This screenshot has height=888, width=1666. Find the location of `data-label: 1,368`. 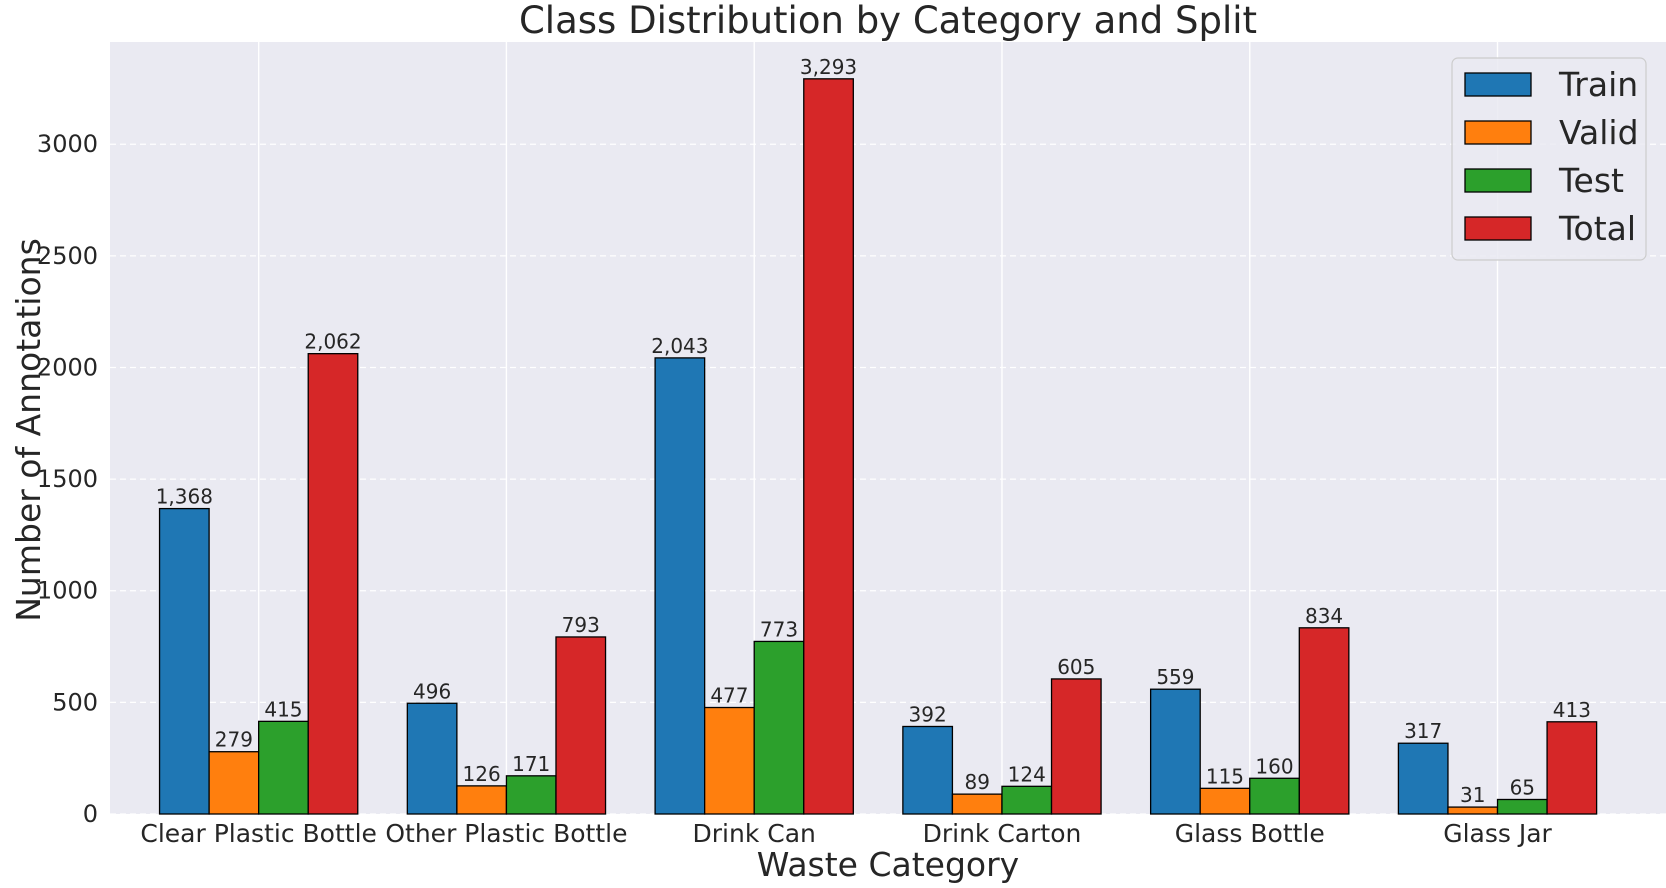

data-label: 1,368 is located at coordinates (184, 497).